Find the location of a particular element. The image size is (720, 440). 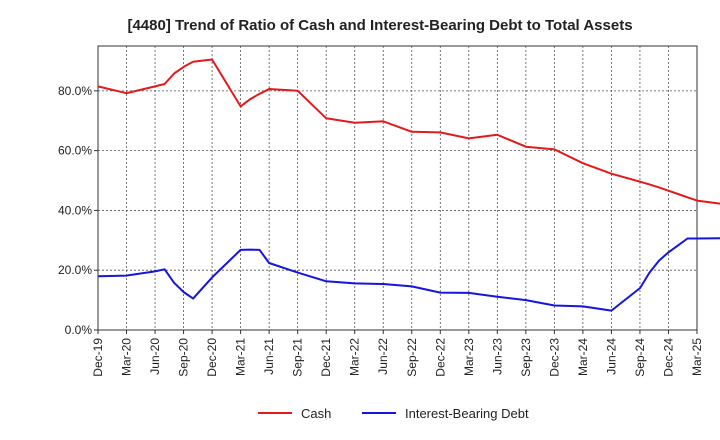

x-tick-label: Mar-20 is located at coordinates (127, 357).